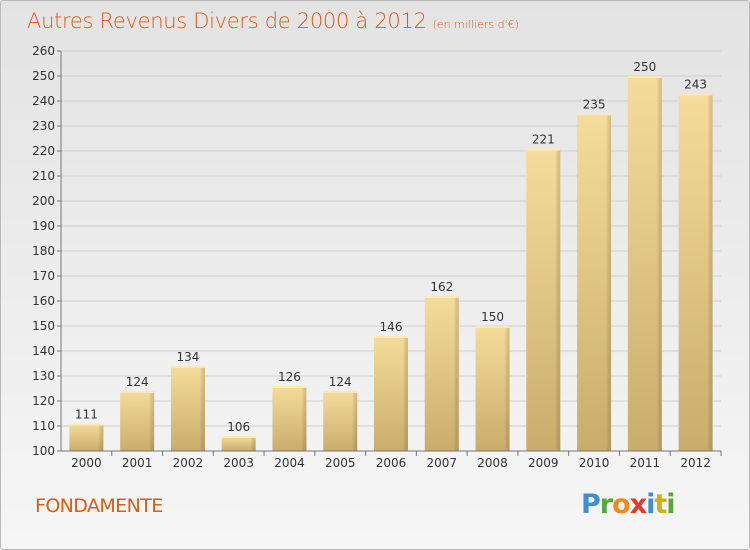 This screenshot has width=750, height=550. What do you see at coordinates (644, 67) in the screenshot?
I see `data-label: 250` at bounding box center [644, 67].